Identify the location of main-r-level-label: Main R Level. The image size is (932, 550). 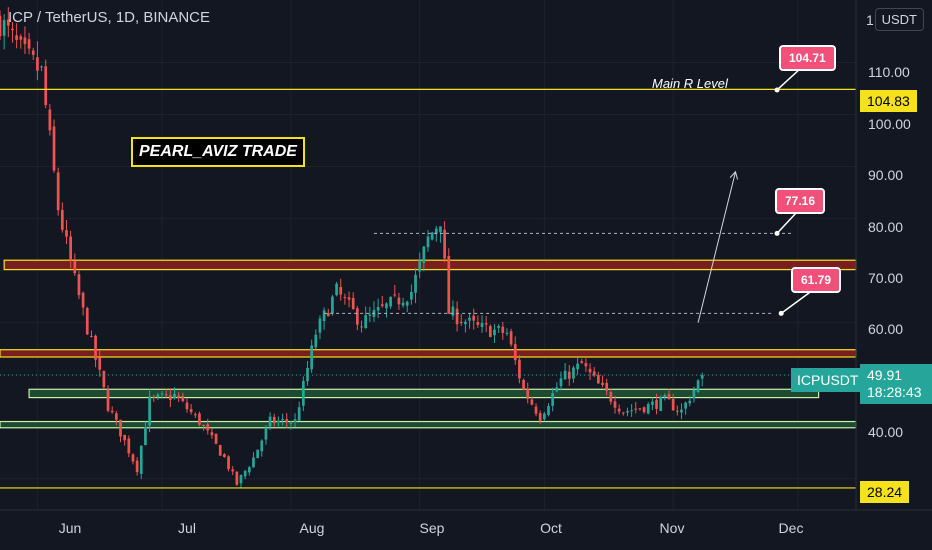
(690, 83).